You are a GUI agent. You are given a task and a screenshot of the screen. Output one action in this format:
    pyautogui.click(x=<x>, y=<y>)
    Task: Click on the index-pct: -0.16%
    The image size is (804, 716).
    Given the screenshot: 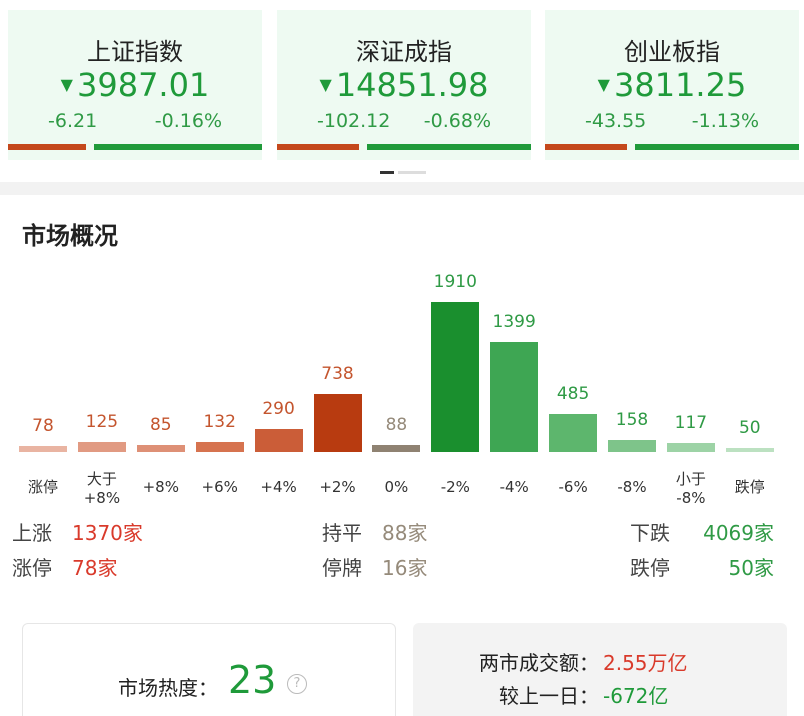 What is the action you would take?
    pyautogui.click(x=188, y=121)
    